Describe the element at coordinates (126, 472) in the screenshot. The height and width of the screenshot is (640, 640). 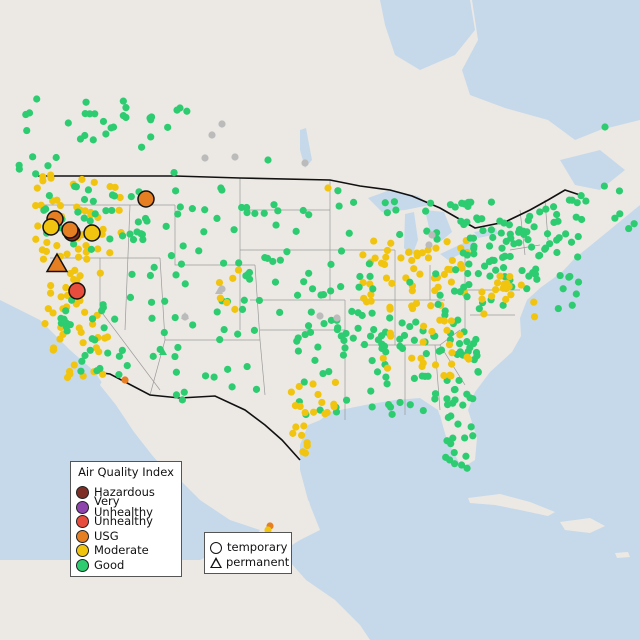
I see `aqi-legend-title: Air Quality Index` at that location.